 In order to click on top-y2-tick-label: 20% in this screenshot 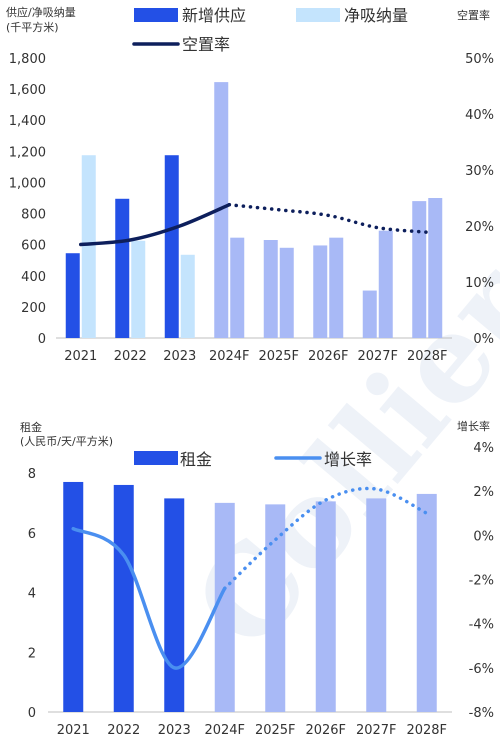, I will do `click(479, 227)`.